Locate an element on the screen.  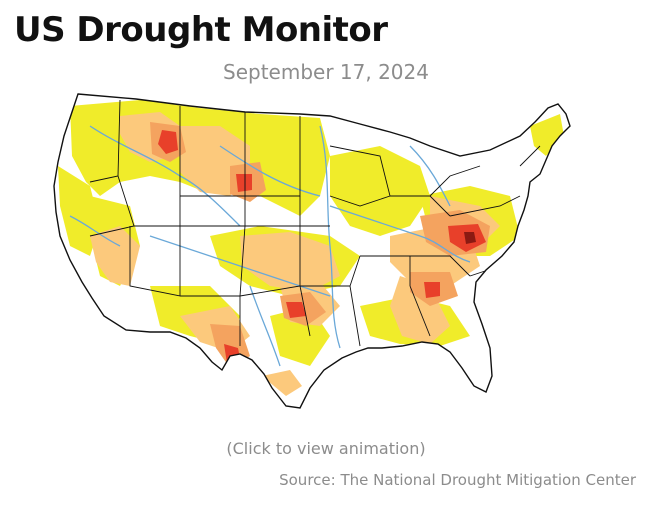
map-date-text: September 17, 2024 is located at coordinates (326, 72).